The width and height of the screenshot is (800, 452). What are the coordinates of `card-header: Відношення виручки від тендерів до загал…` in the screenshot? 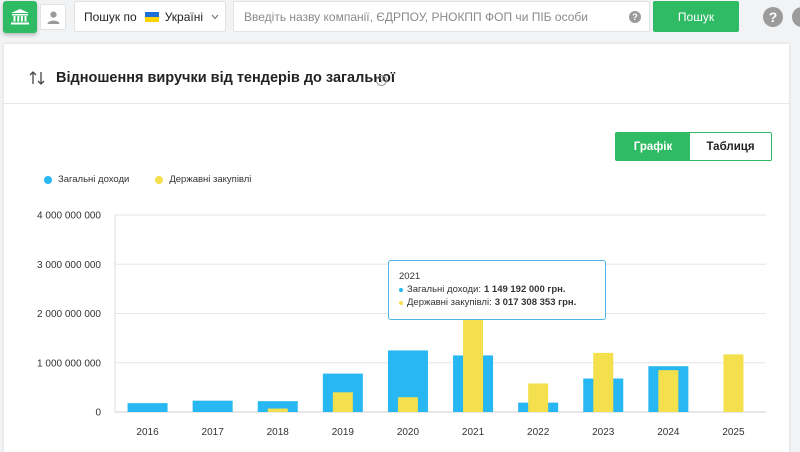 It's located at (396, 74).